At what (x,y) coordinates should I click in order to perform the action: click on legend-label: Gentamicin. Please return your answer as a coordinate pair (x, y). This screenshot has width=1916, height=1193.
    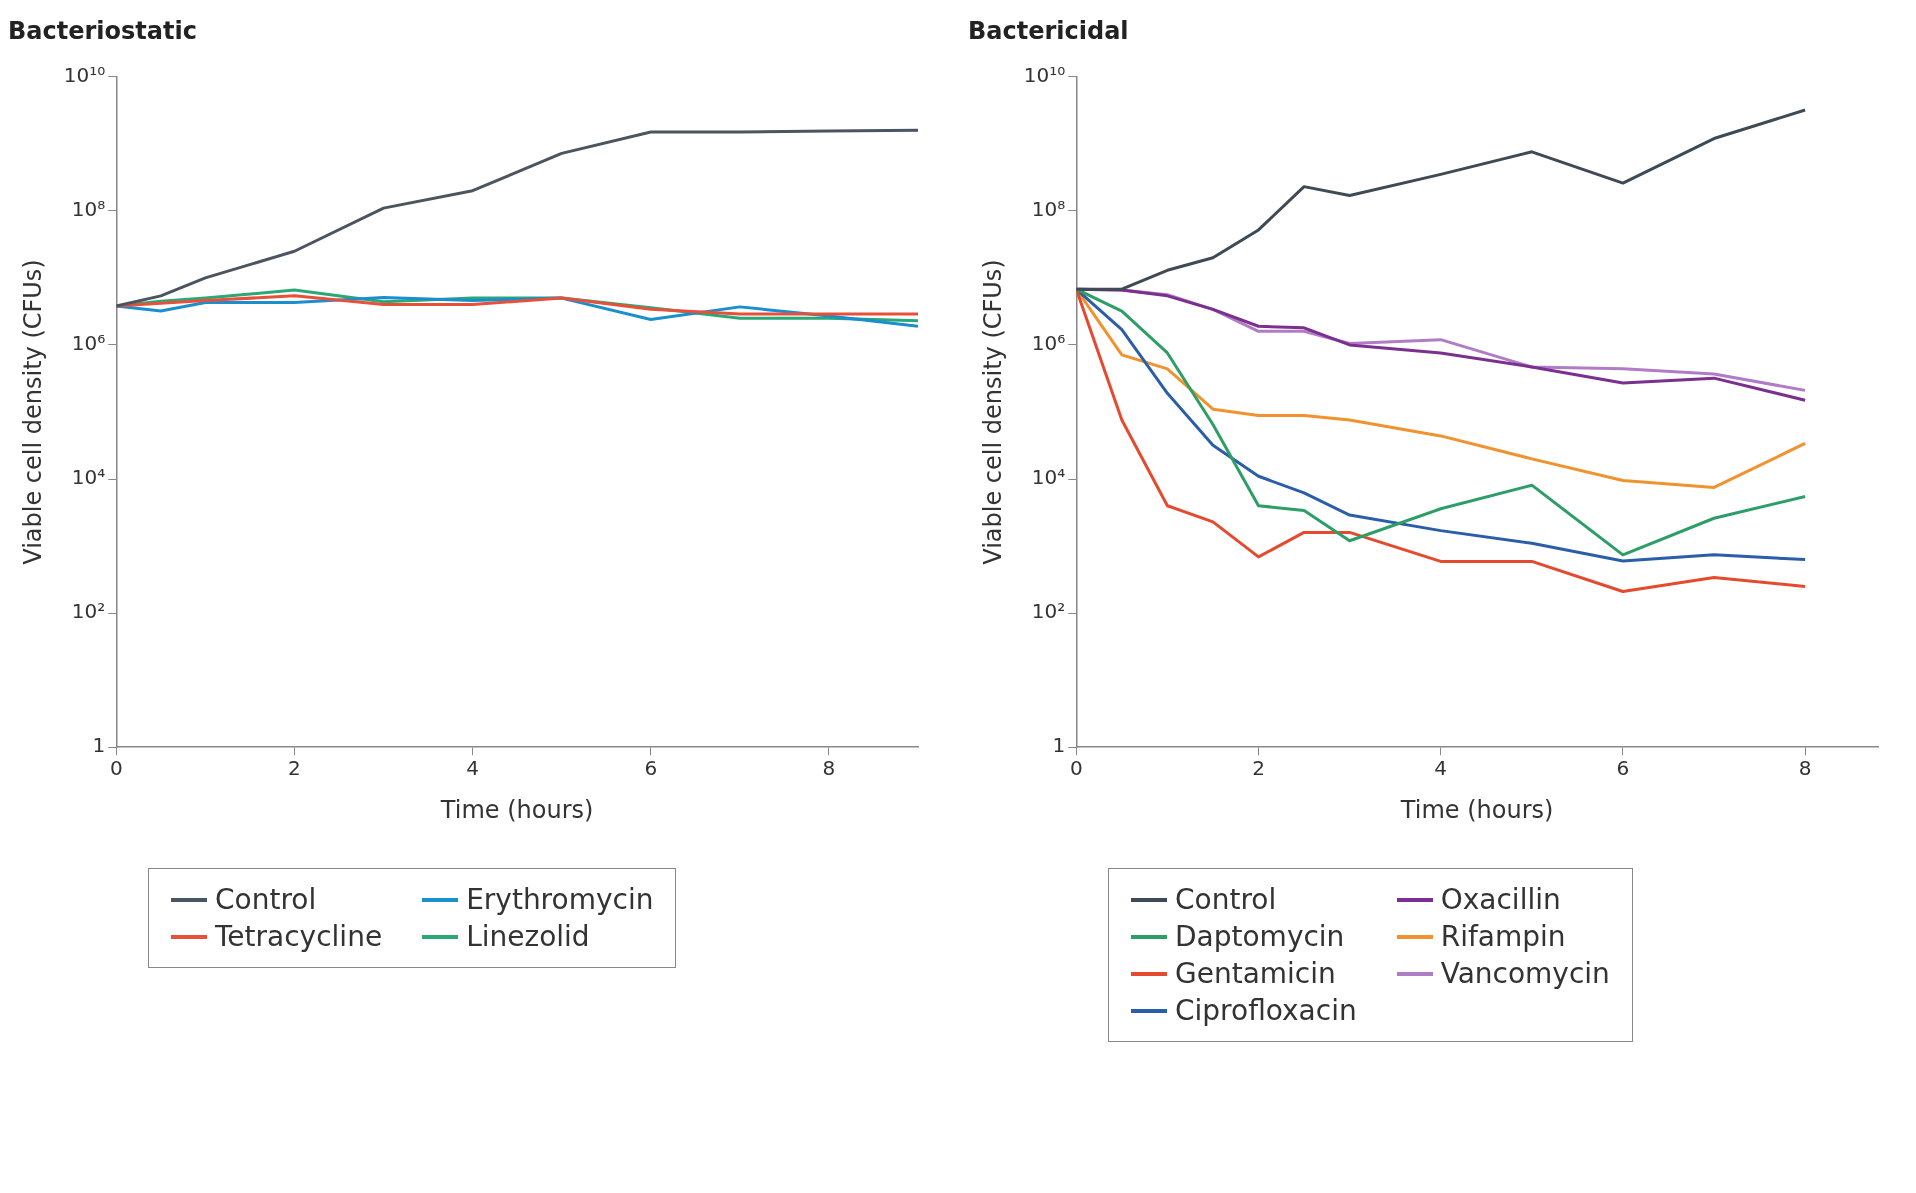
    Looking at the image, I should click on (1255, 973).